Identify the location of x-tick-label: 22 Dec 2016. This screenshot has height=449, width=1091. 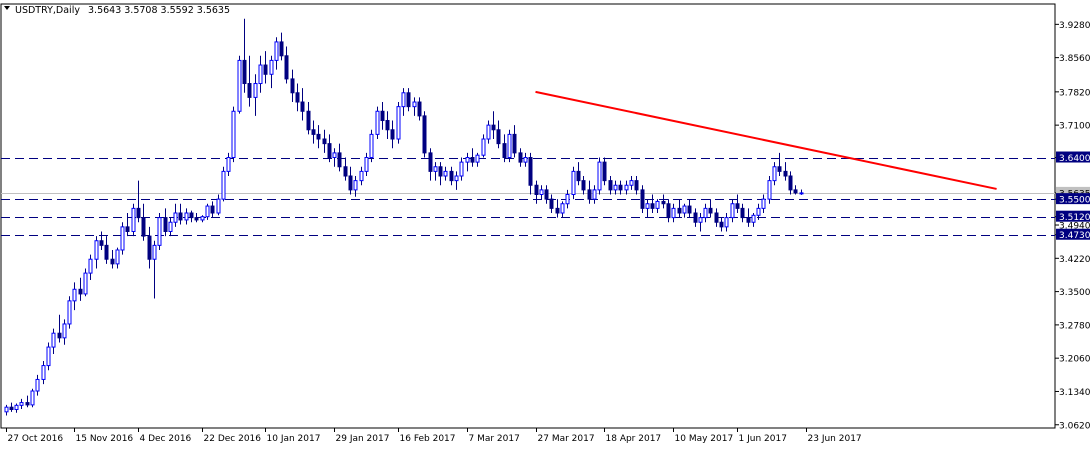
(233, 439).